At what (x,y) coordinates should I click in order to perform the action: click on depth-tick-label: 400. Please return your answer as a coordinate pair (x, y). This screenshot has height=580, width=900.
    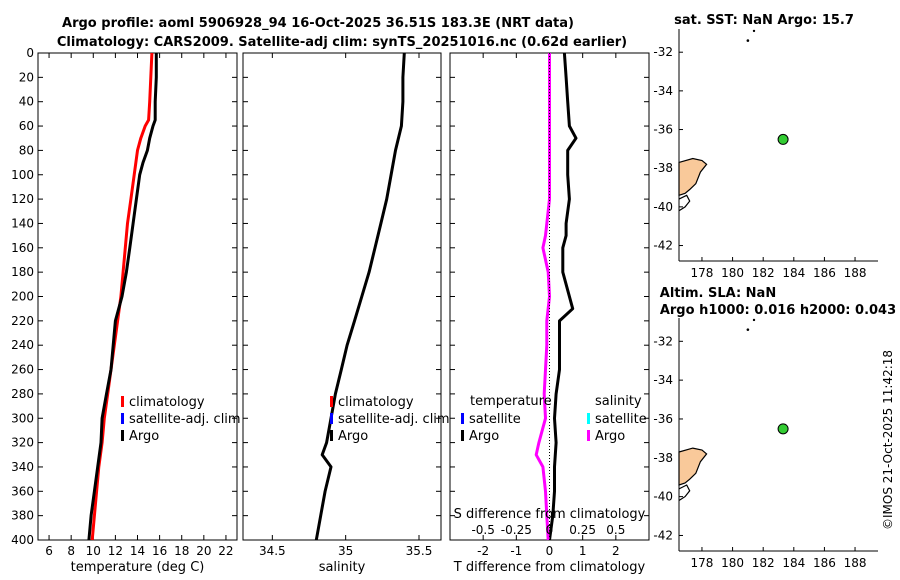
    Looking at the image, I should click on (22, 540).